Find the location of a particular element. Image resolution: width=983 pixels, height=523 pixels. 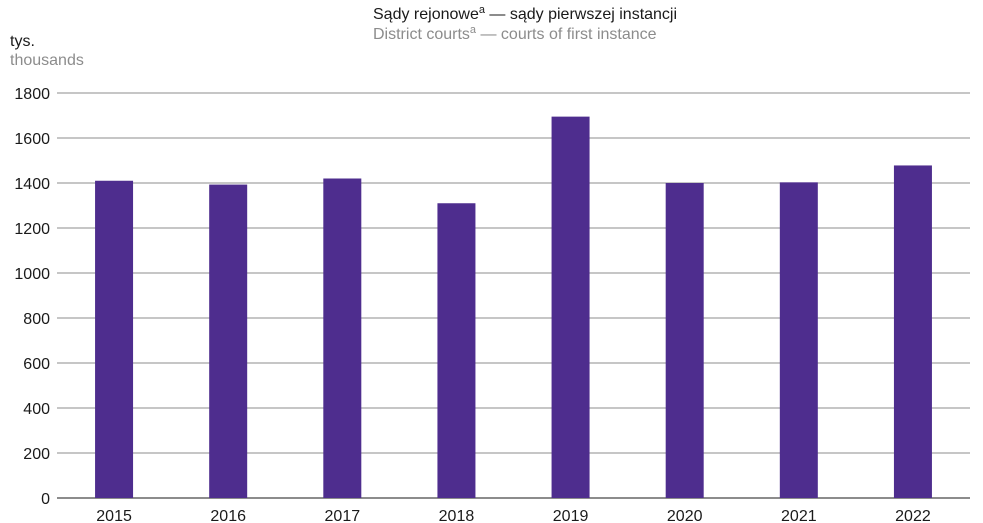

y-tick-labels: 0 200 400 600 800 1000 1200 1400 1600 1800 is located at coordinates (32, 297).